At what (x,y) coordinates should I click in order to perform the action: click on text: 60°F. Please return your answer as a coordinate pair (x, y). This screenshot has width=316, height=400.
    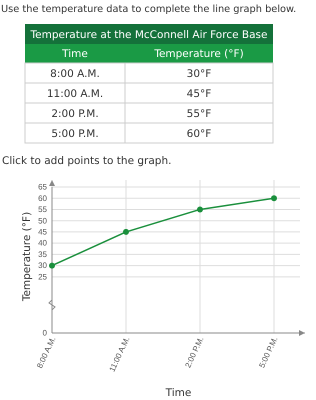
    Looking at the image, I should click on (199, 134).